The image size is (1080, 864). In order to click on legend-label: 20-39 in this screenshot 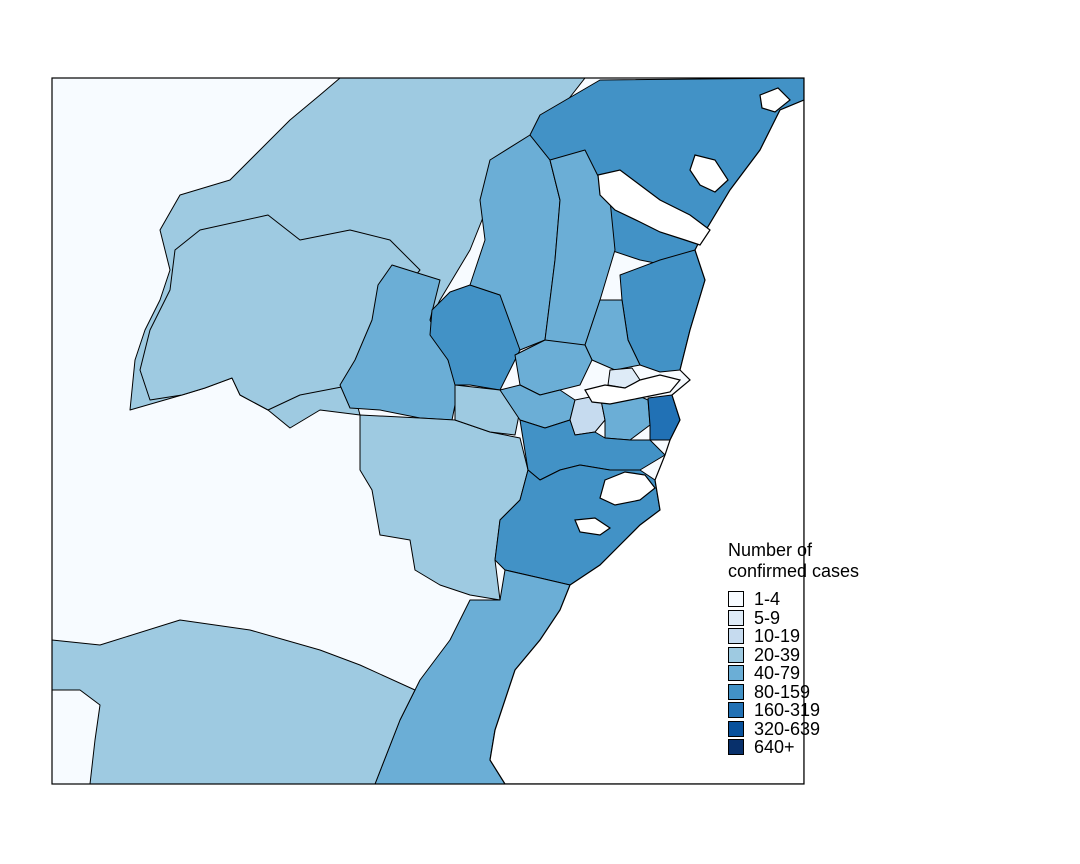, I will do `click(777, 654)`.